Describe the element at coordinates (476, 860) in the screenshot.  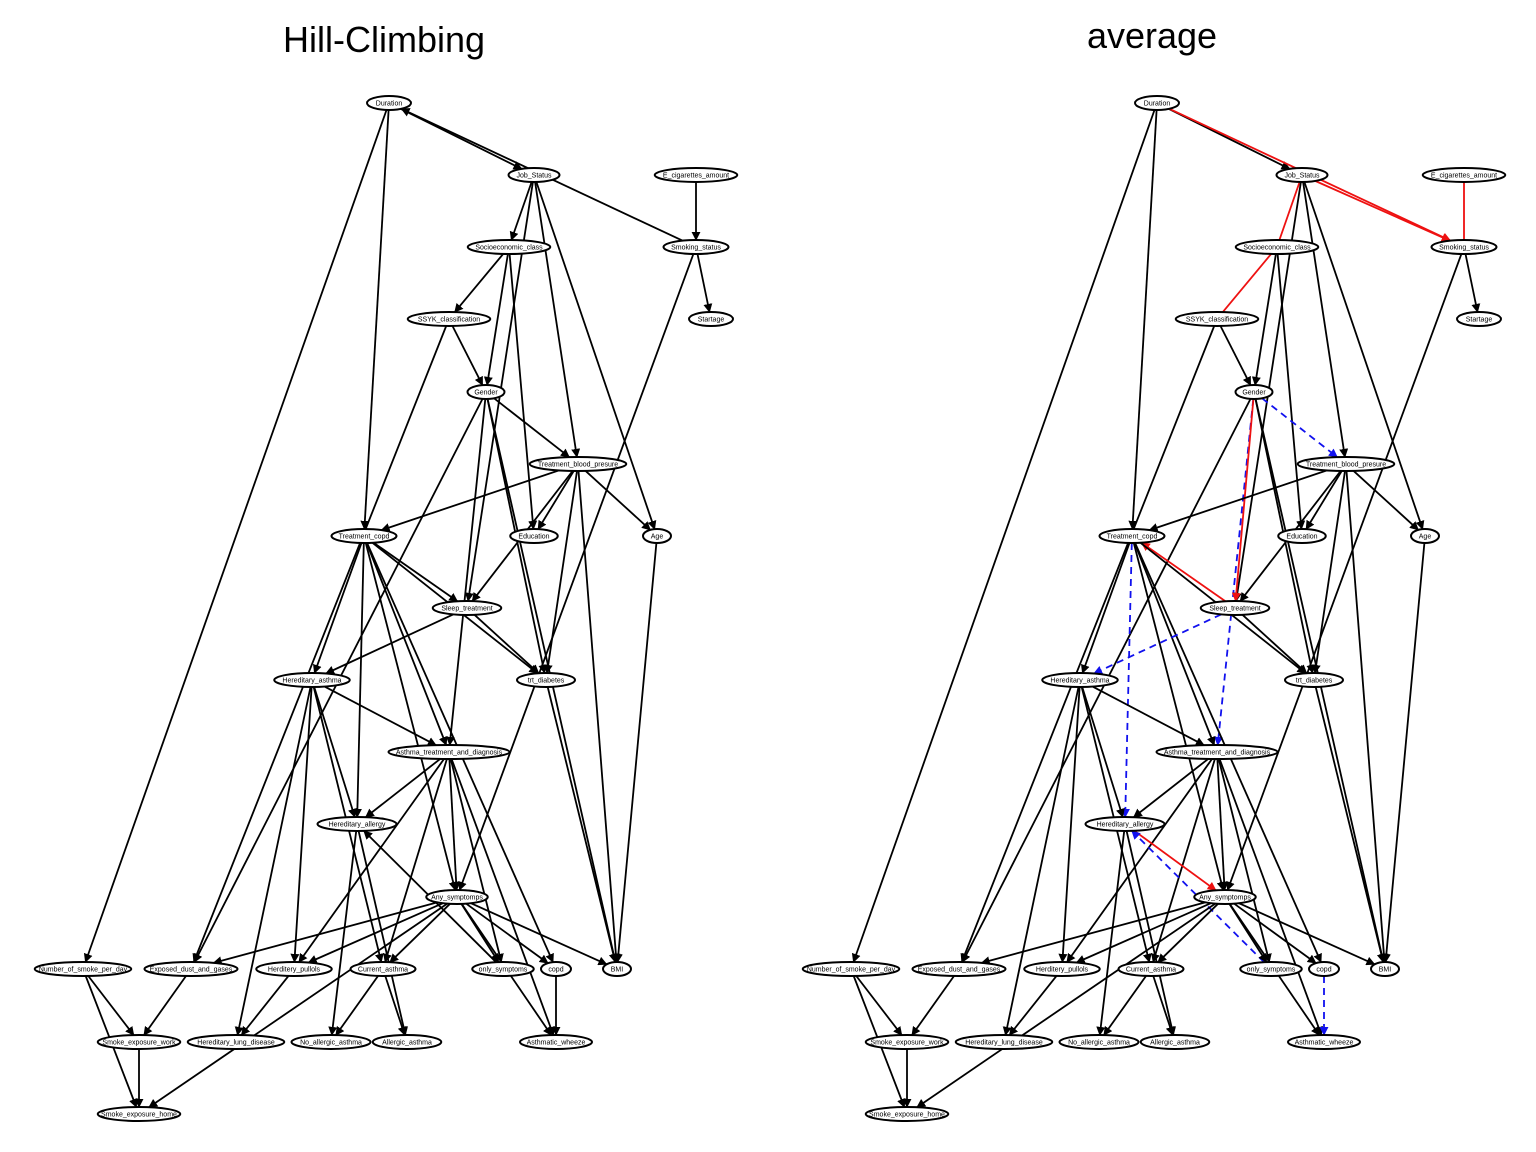
I see `edge-left-asthma_tad-to-only_symptoms` at that location.